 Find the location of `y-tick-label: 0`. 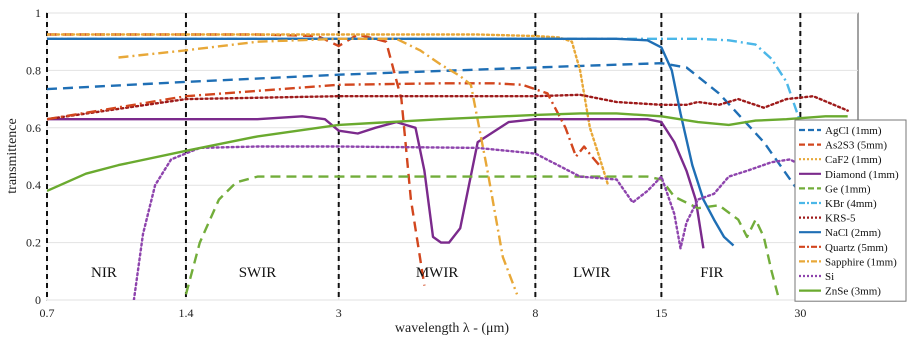

y-tick-label: 0 is located at coordinates (38, 300).